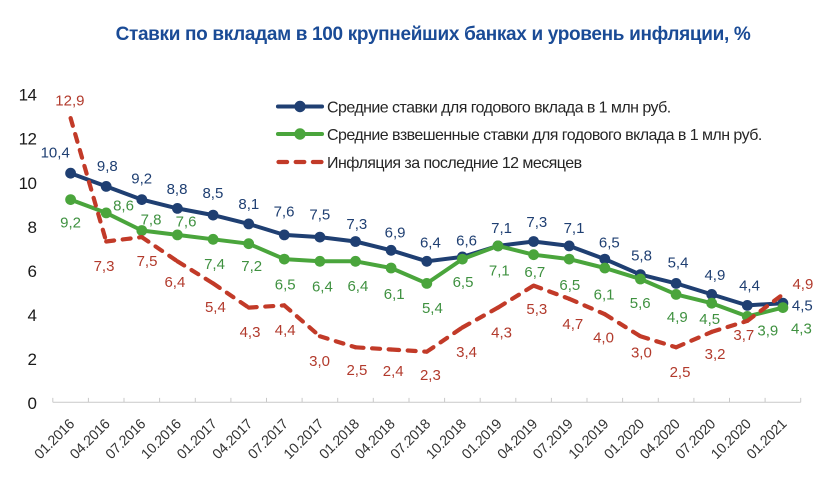 Image resolution: width=840 pixels, height=488 pixels. Describe the element at coordinates (743, 335) in the screenshot. I see `svg-text: 3,7` at that location.